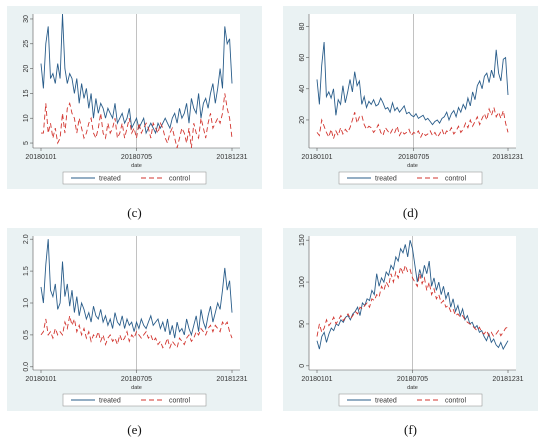  I want to click on y-tick-label: 0.0, so click(26, 367).